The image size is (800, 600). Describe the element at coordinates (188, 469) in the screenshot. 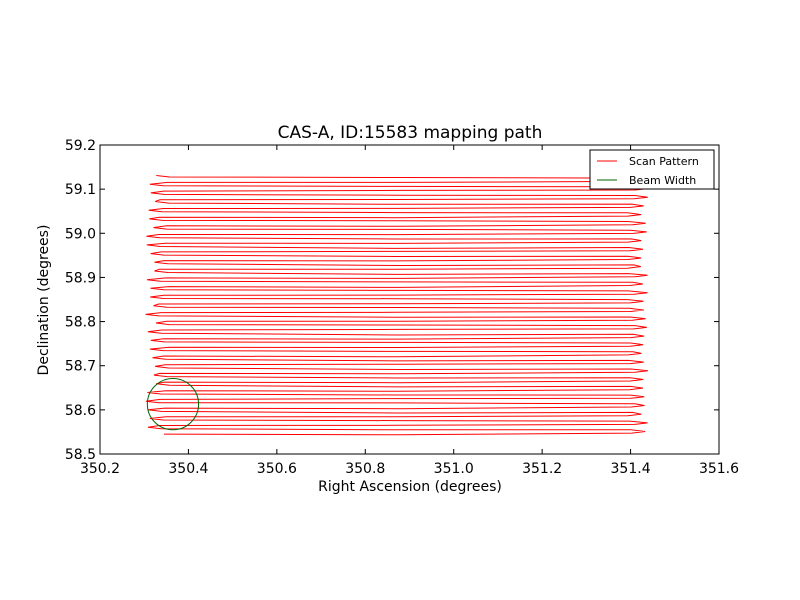

I see `x-tick-label: 350.4` at that location.